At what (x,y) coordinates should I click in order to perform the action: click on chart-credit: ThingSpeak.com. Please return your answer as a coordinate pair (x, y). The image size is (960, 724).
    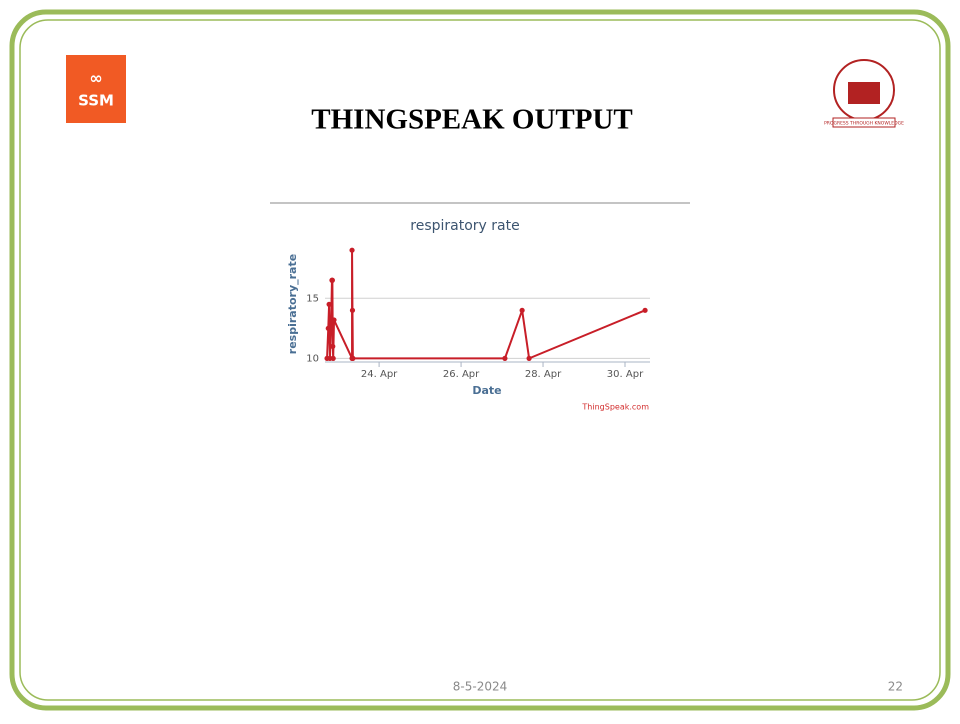
    Looking at the image, I should click on (615, 407).